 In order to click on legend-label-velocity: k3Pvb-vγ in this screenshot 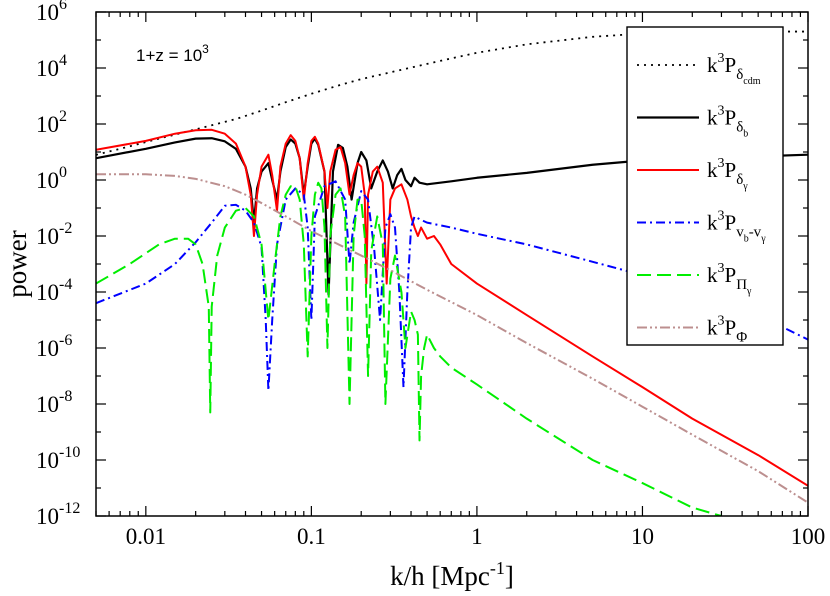, I will do `click(736, 227)`.